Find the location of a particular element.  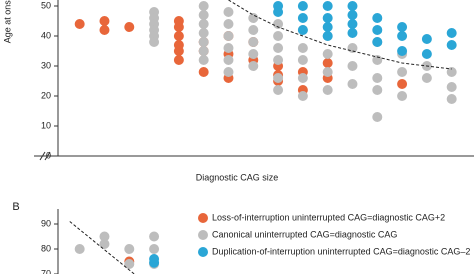

y-tick-label: 50 is located at coordinates (46, 5).